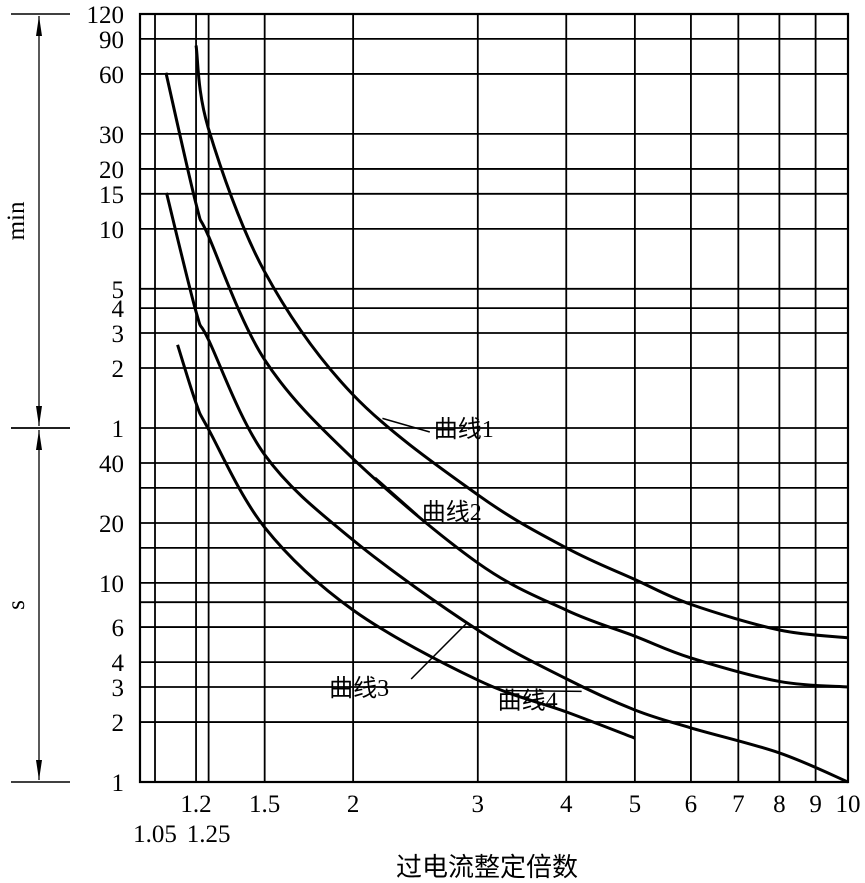 Image resolution: width=865 pixels, height=883 pixels. What do you see at coordinates (478, 804) in the screenshot?
I see `x-tick-label: 3` at bounding box center [478, 804].